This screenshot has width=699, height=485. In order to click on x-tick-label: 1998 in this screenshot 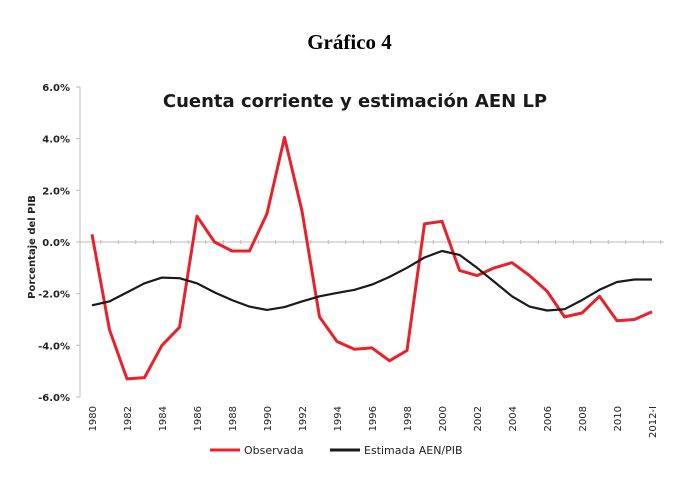, I will do `click(408, 418)`.